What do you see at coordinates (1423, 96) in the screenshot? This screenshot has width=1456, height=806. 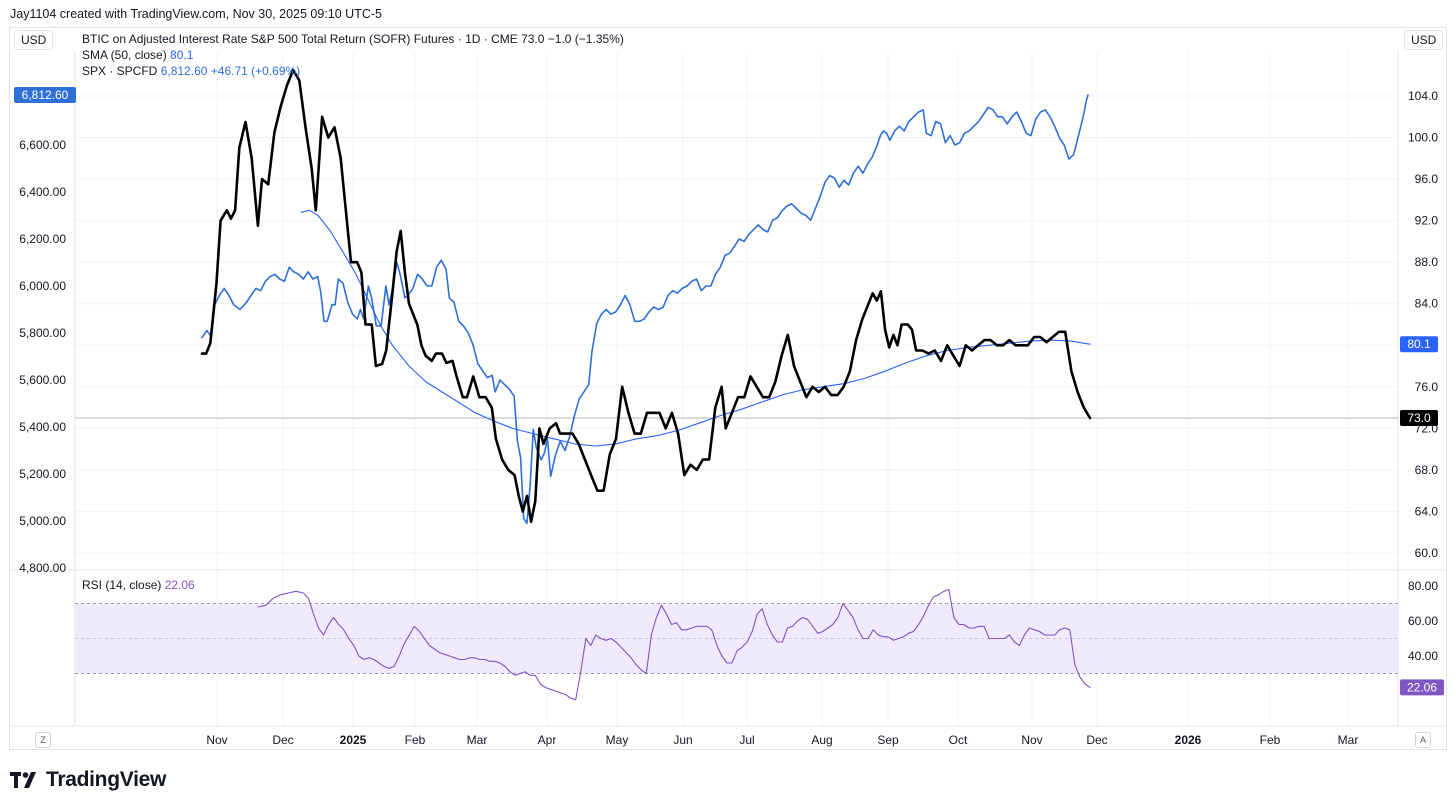 I see `right-axis-tick-label: 104.0` at bounding box center [1423, 96].